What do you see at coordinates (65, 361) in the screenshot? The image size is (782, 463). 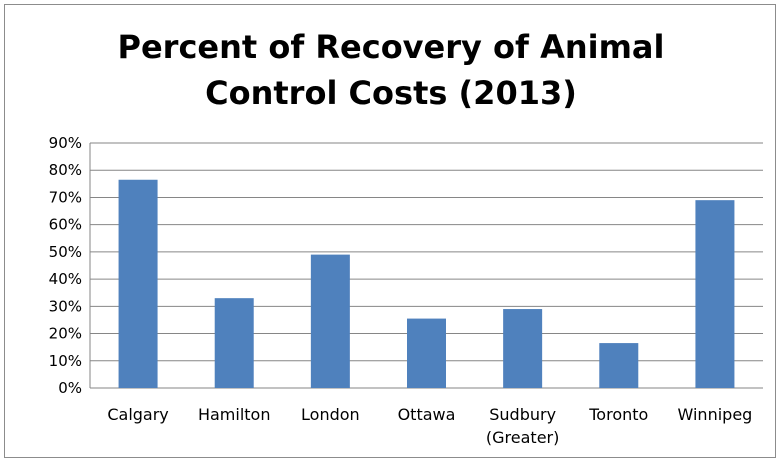 I see `y-tick-label: 10%` at bounding box center [65, 361].